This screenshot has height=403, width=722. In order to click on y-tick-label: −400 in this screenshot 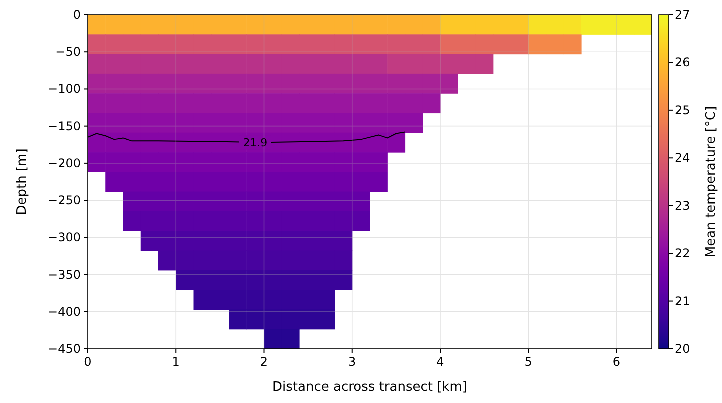, I will do `click(64, 311)`.